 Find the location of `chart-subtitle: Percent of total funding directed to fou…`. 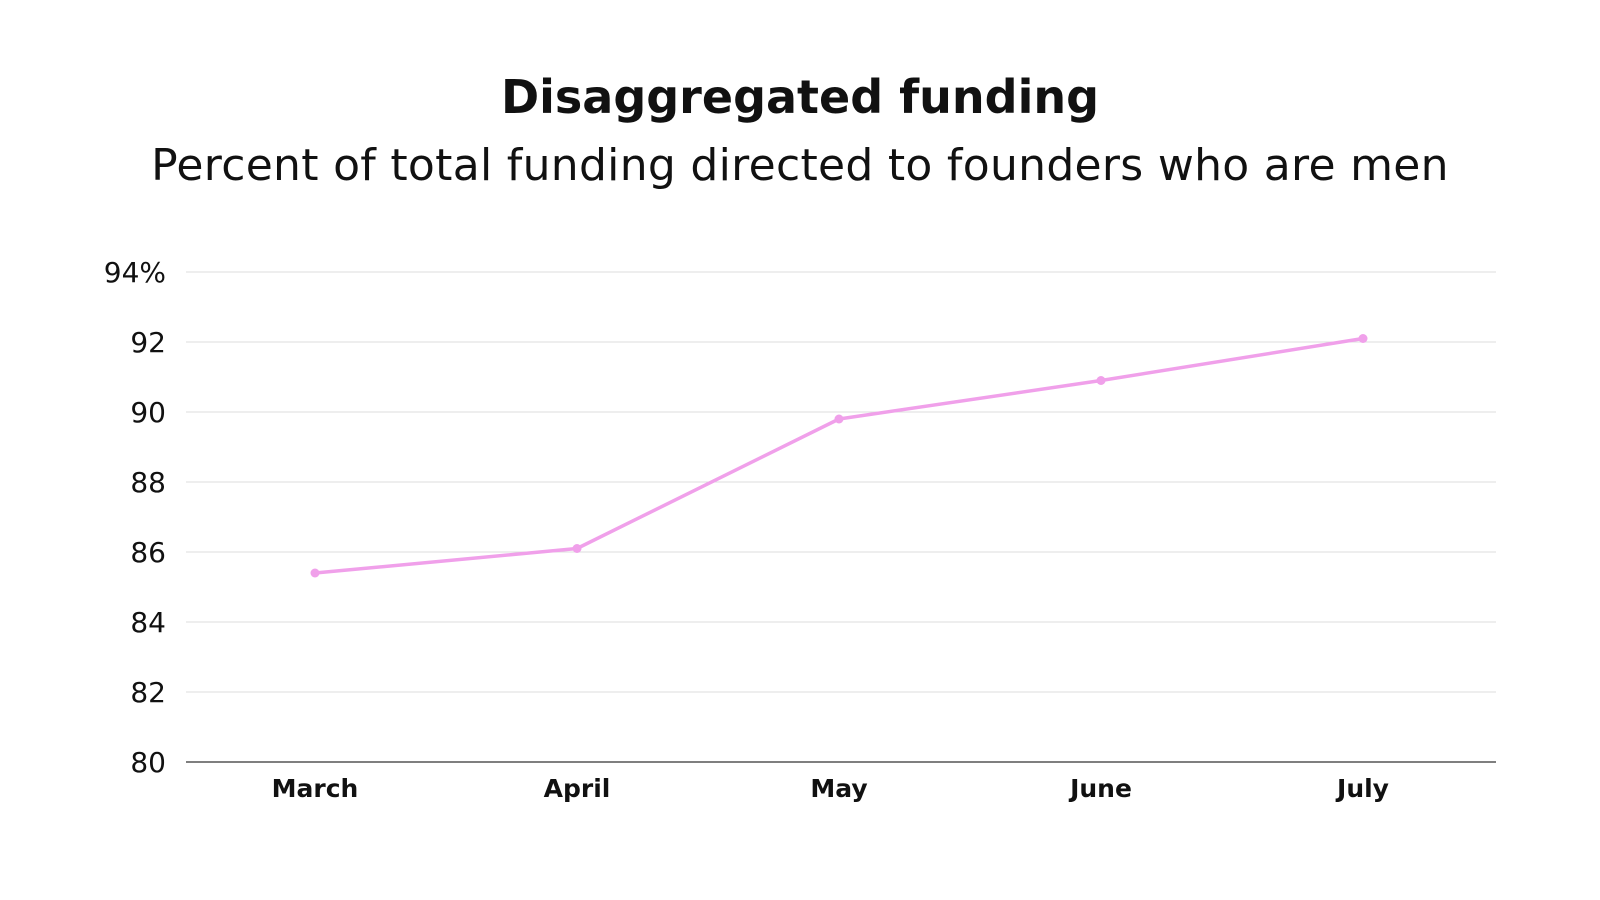

chart-subtitle: Percent of total funding directed to fou… is located at coordinates (800, 165).